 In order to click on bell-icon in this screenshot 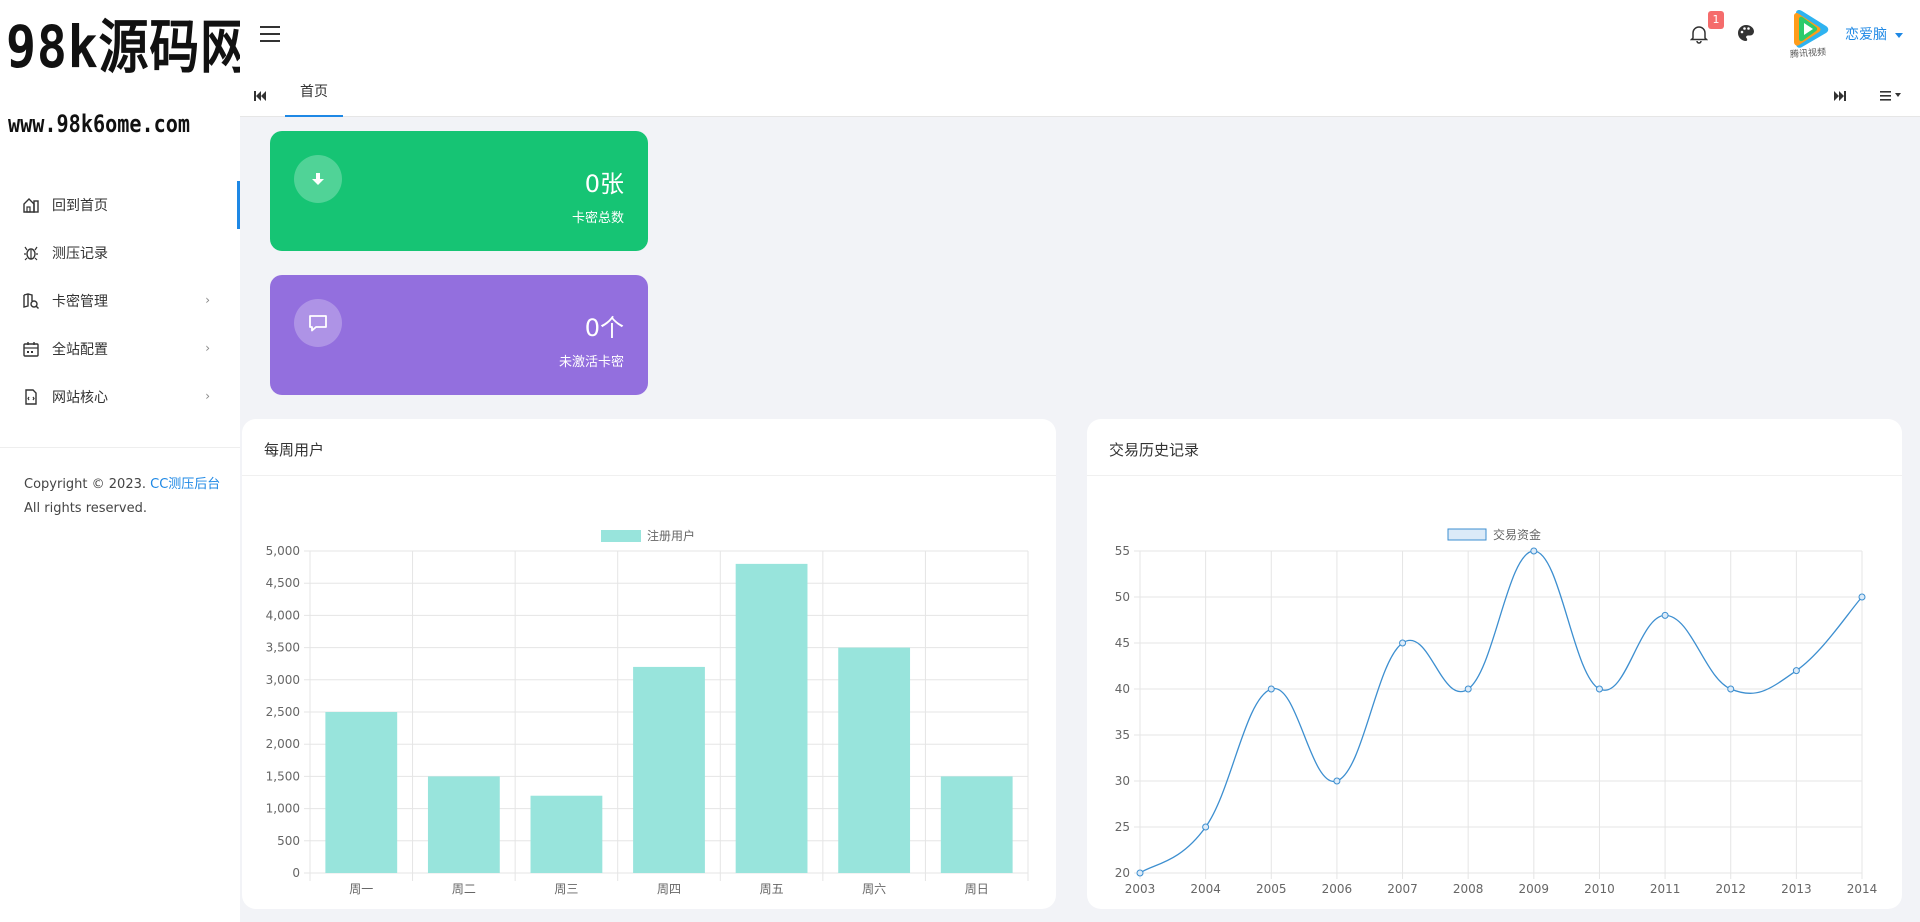, I will do `click(1699, 36)`.